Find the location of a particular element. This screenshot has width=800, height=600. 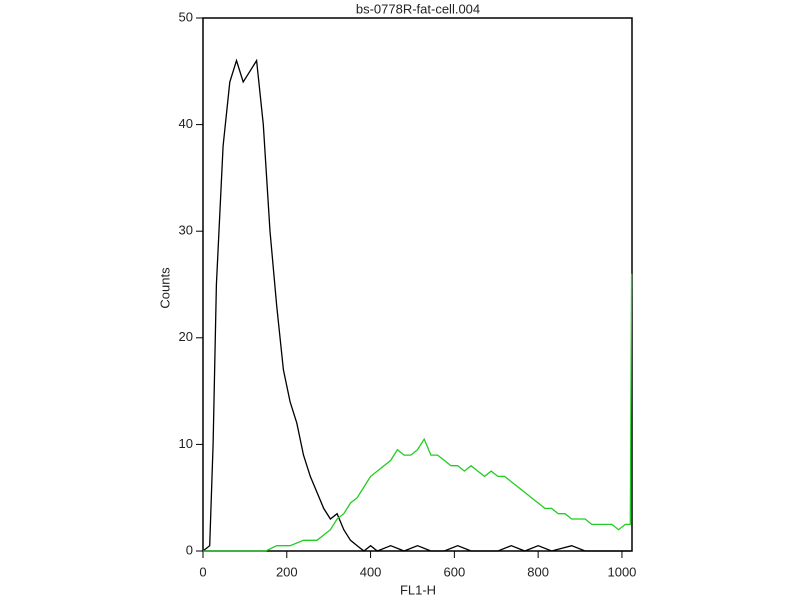

x-axis-label: FL1-H is located at coordinates (418, 589).